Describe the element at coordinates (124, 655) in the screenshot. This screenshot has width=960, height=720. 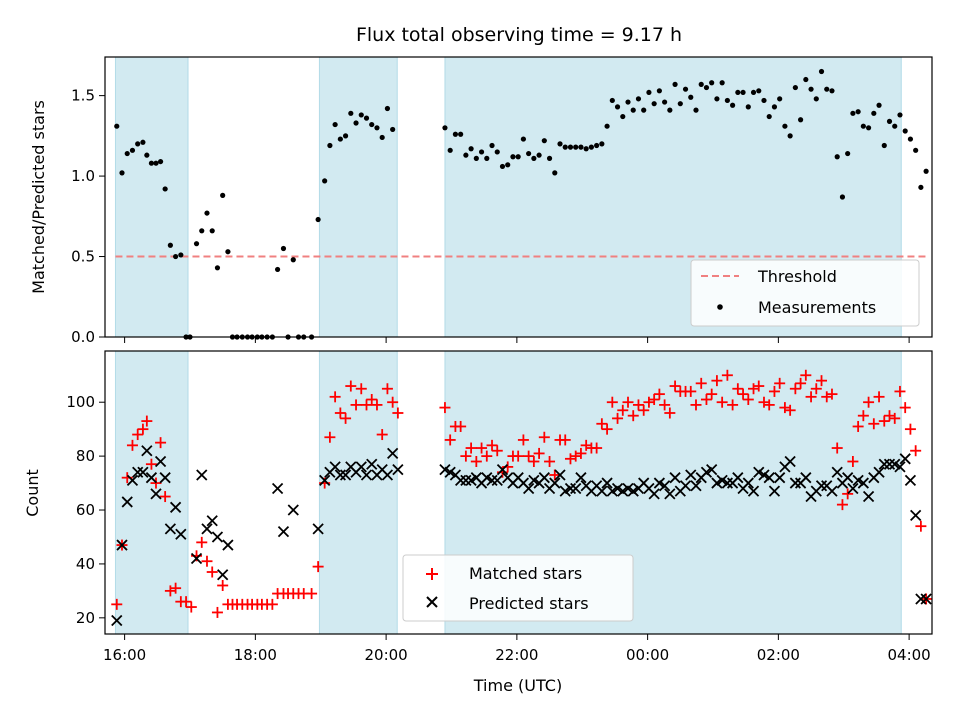
I see `count-x-tick-label: 16:00` at that location.